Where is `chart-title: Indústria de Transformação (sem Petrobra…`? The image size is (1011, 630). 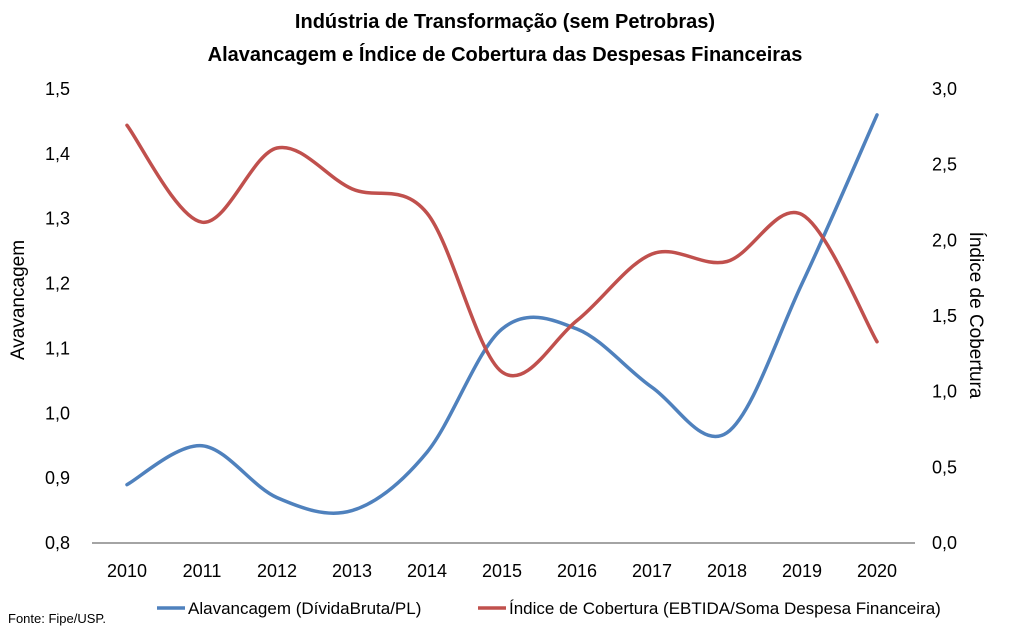
chart-title: Indústria de Transformação (sem Petrobra… is located at coordinates (505, 22).